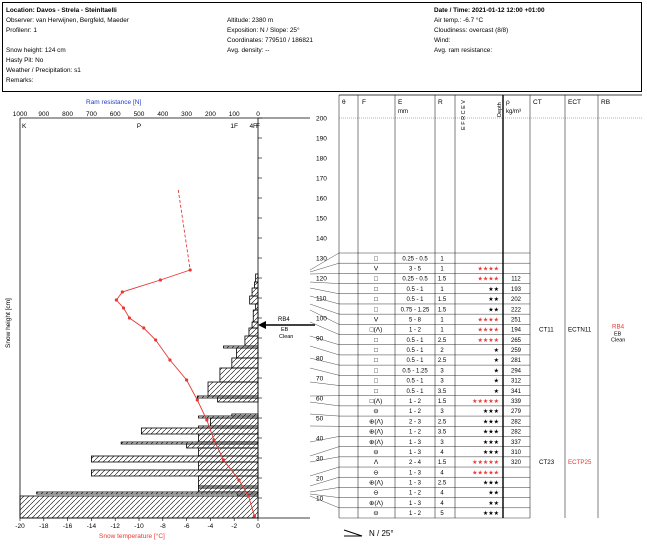  I want to click on temperature-profile, so click(185, 353).